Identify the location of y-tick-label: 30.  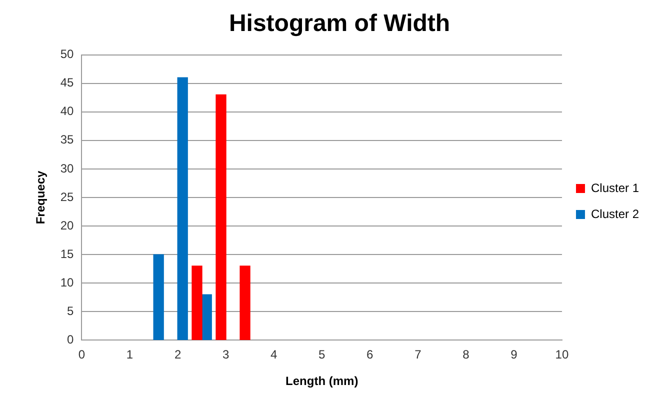
(67, 168).